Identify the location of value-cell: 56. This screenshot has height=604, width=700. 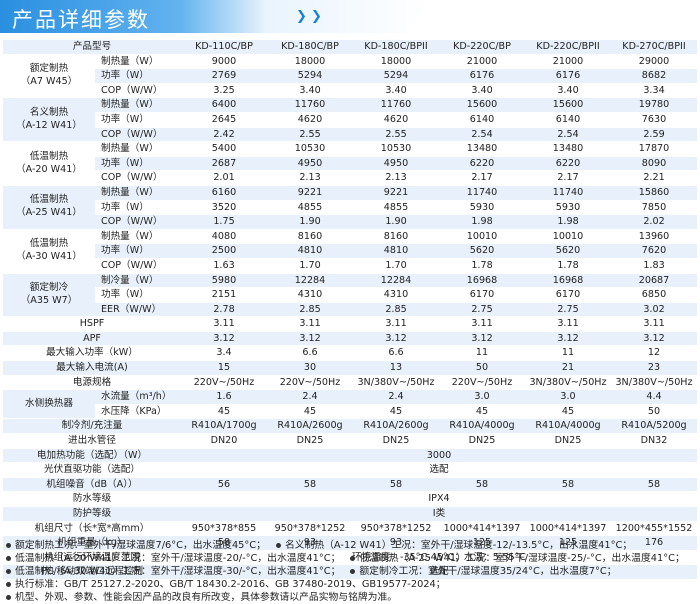
(224, 485).